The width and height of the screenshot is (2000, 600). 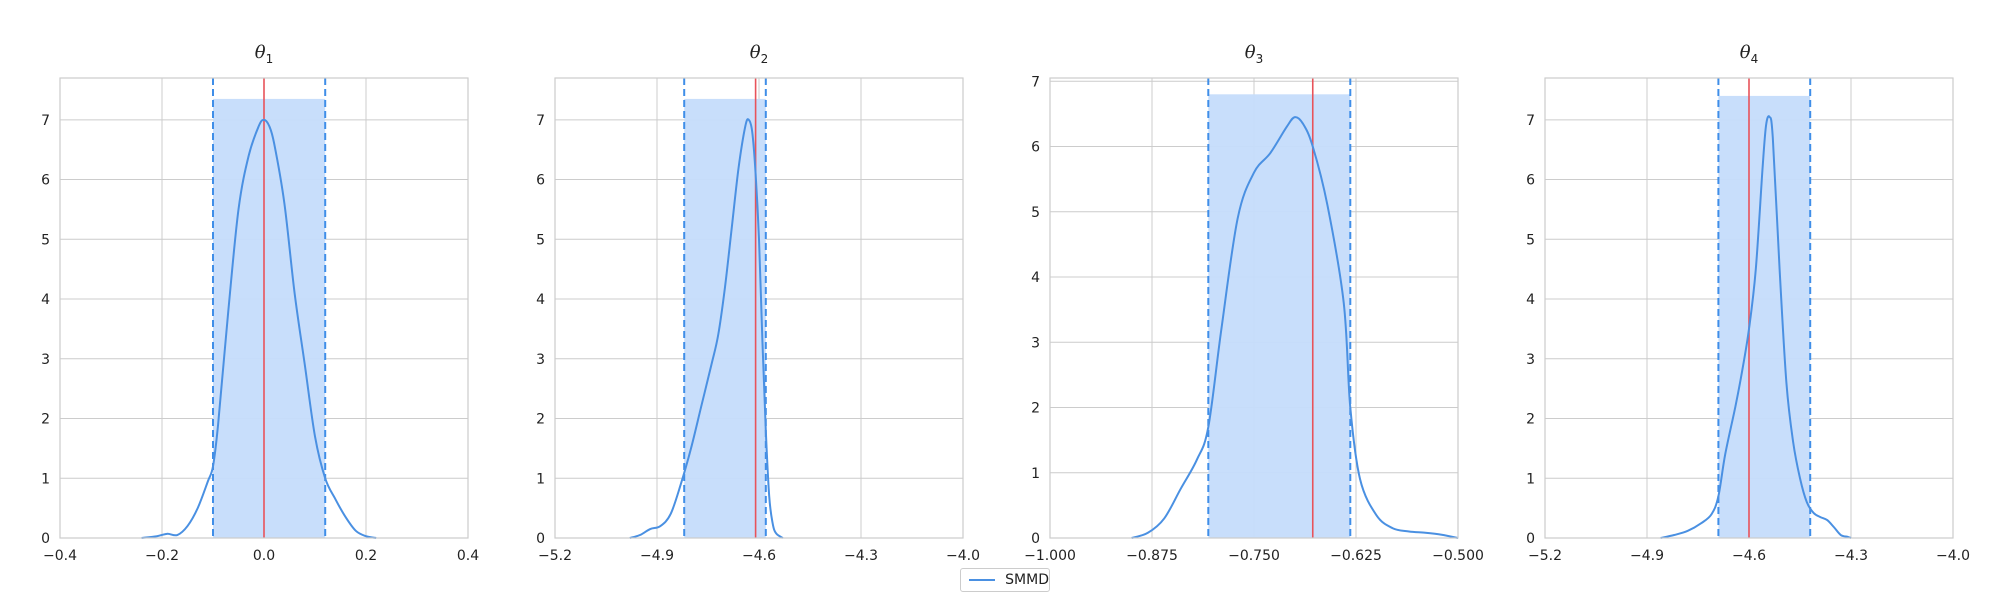 I want to click on panel-title: θ2, so click(x=759, y=54).